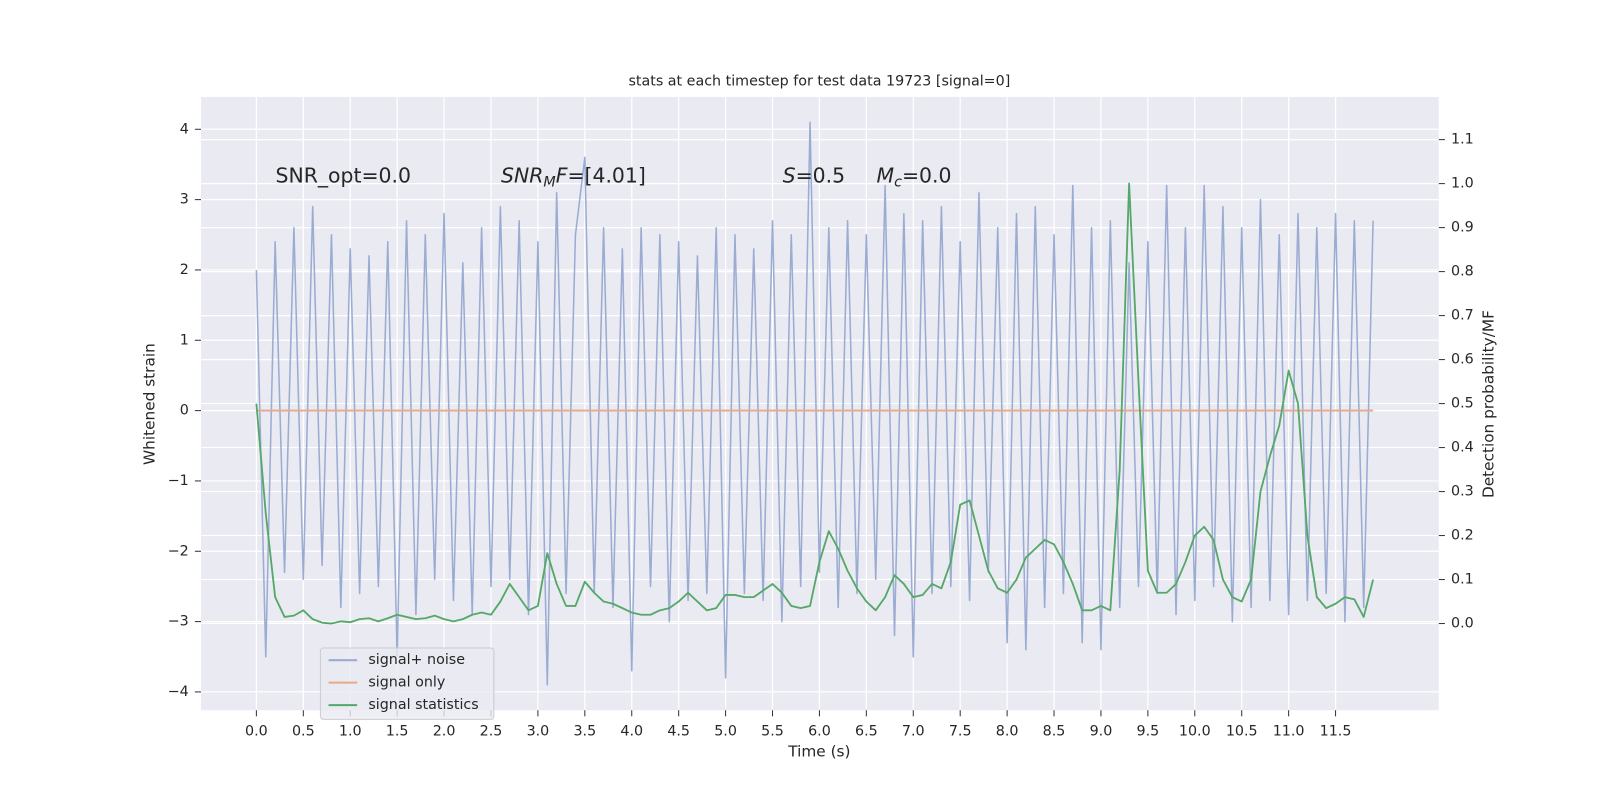 This screenshot has height=800, width=1600. What do you see at coordinates (606, 176) in the screenshot?
I see `annotation-part: =[4.01]` at bounding box center [606, 176].